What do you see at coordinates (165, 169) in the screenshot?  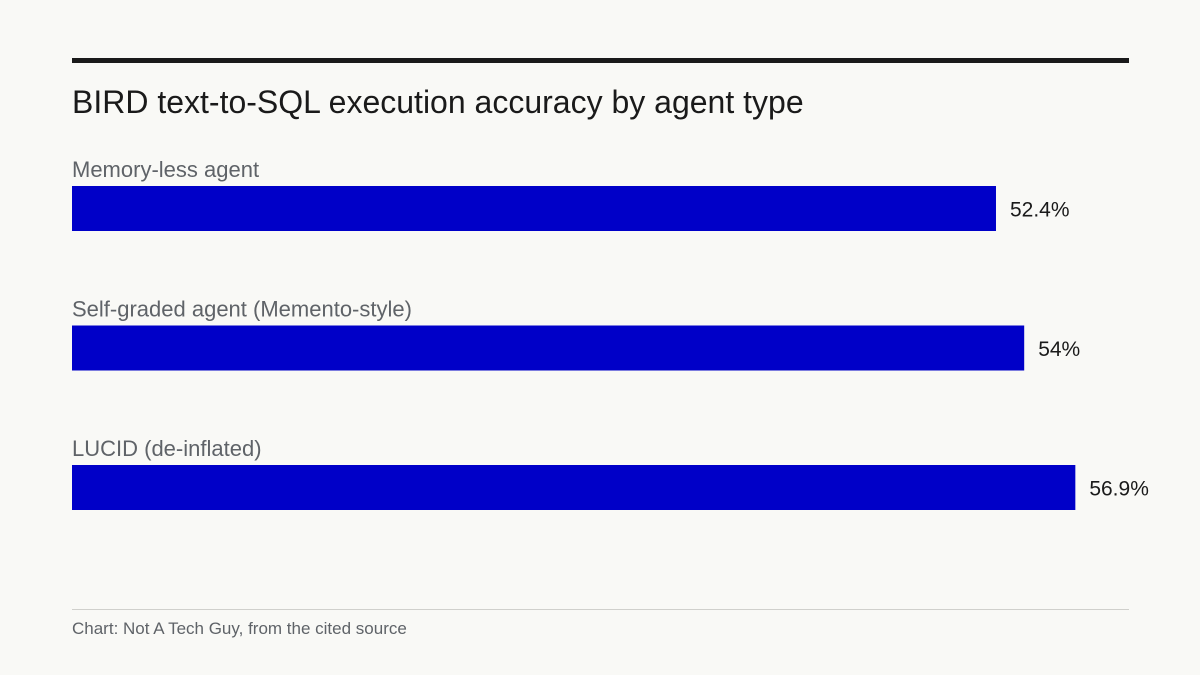 I see `bar-category-label: Memory-less agent` at bounding box center [165, 169].